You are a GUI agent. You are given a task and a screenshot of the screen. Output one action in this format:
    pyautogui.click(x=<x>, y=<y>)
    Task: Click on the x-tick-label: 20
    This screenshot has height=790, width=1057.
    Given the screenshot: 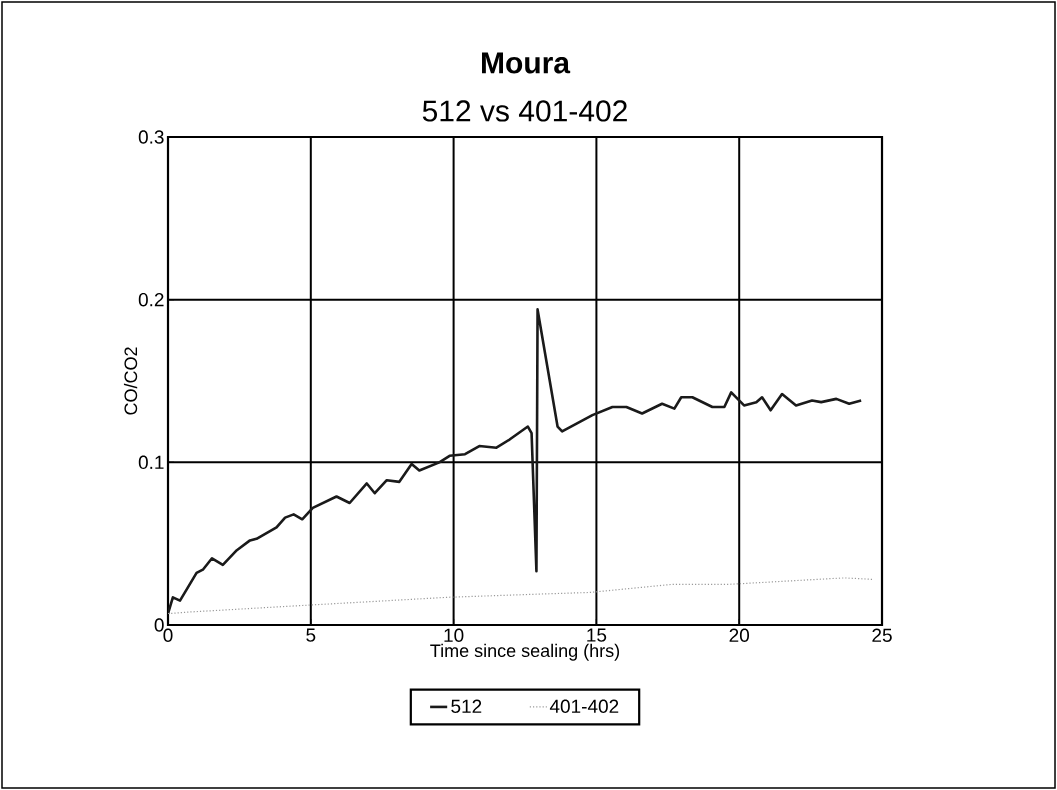 What is the action you would take?
    pyautogui.click(x=739, y=635)
    